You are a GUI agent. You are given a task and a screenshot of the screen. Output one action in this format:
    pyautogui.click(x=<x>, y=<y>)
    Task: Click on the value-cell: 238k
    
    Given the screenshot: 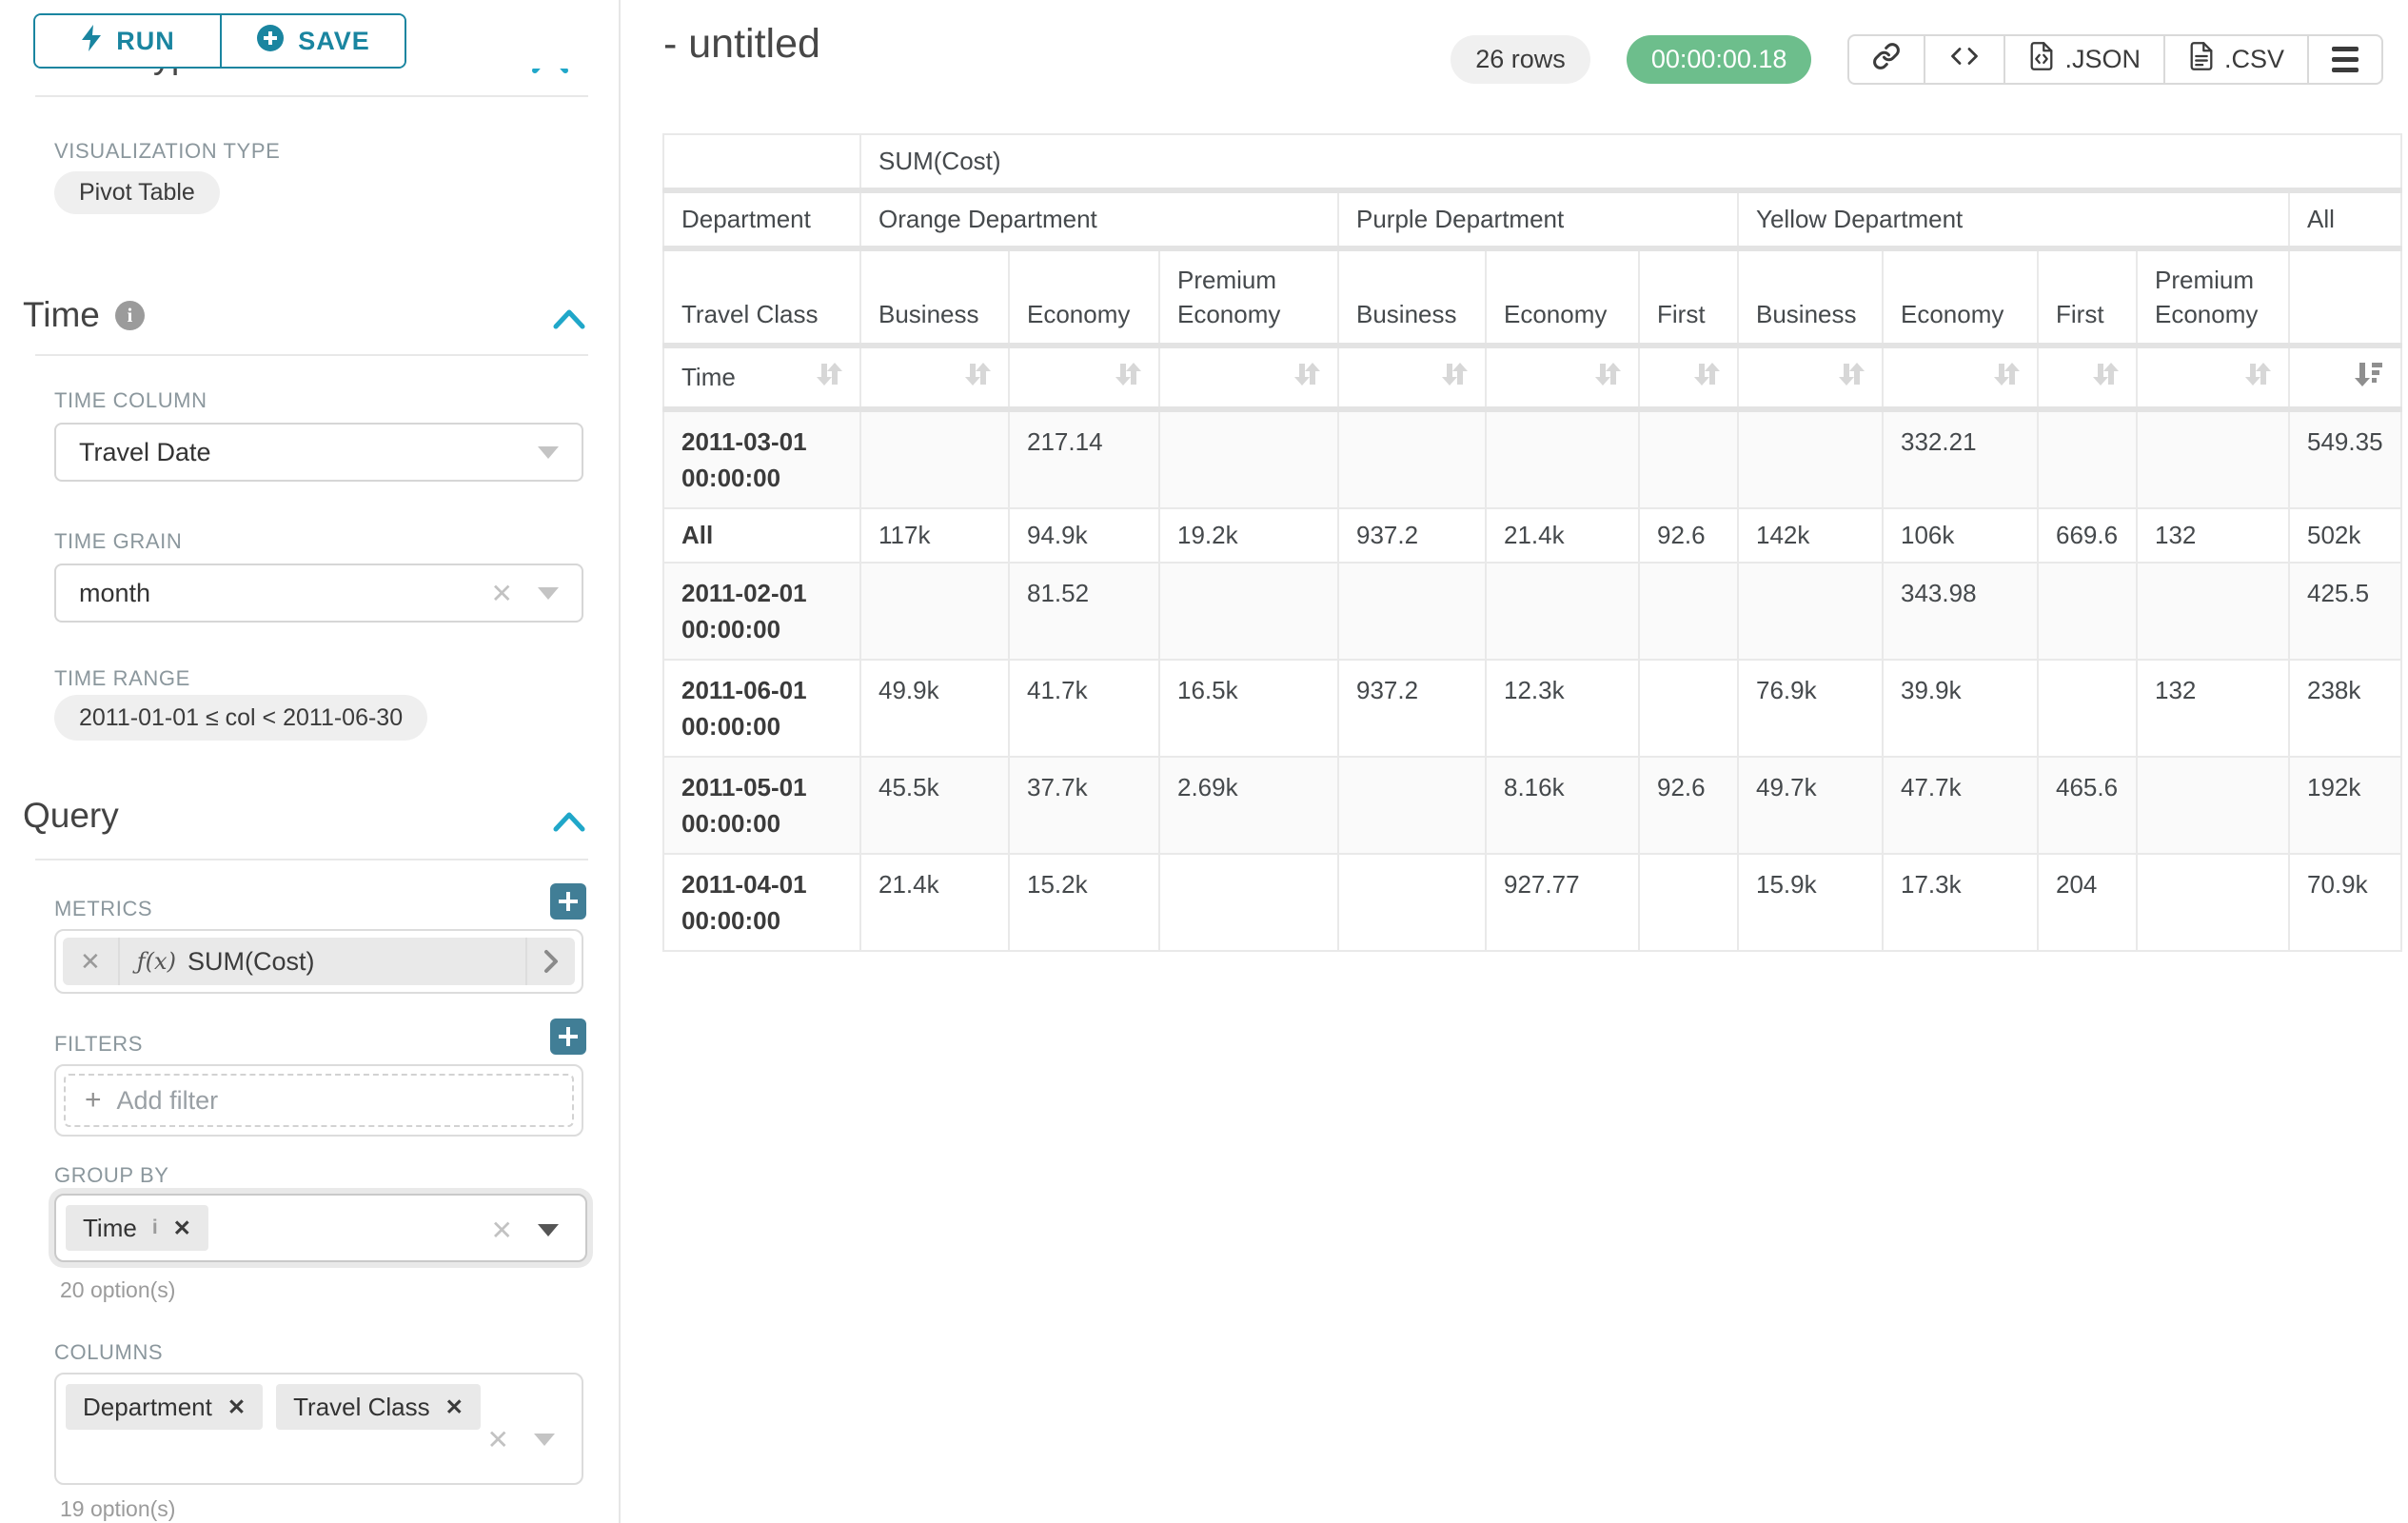 What is the action you would take?
    pyautogui.click(x=2345, y=709)
    